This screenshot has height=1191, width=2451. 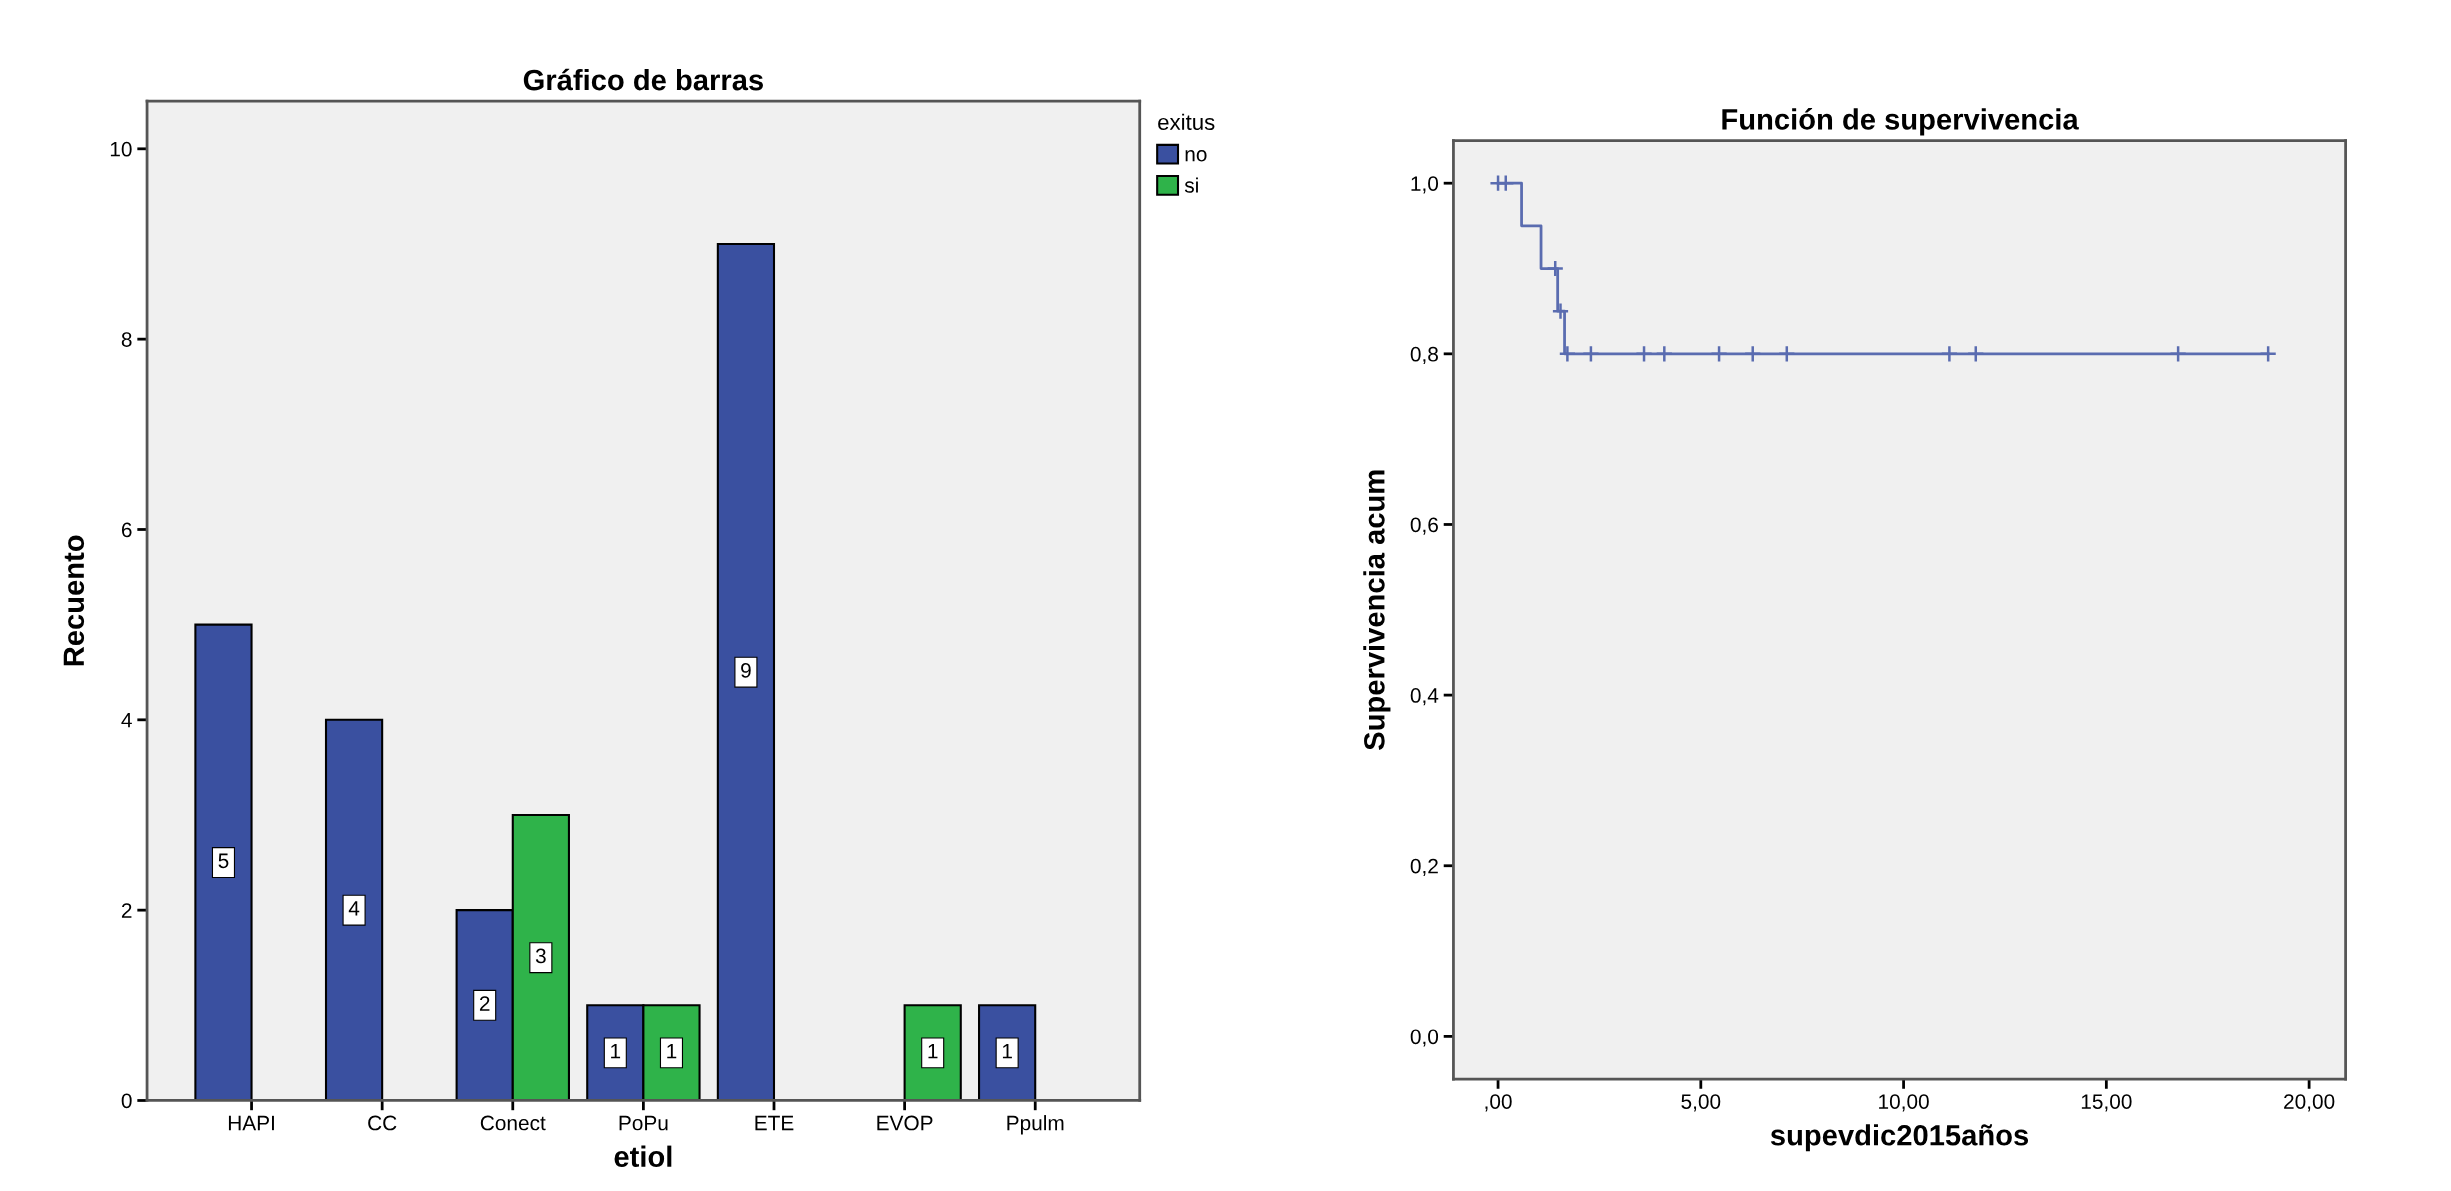 I want to click on data-label: 9, so click(x=746, y=670).